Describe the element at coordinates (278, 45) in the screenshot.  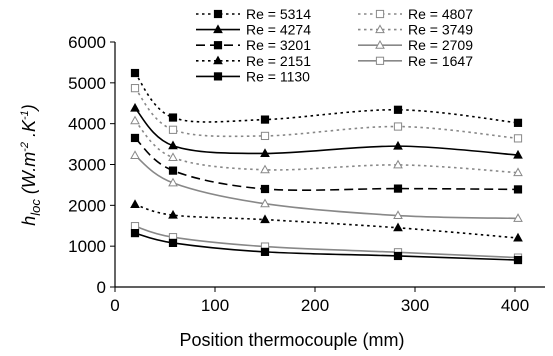
I see `legend-label: Re = 3201` at that location.